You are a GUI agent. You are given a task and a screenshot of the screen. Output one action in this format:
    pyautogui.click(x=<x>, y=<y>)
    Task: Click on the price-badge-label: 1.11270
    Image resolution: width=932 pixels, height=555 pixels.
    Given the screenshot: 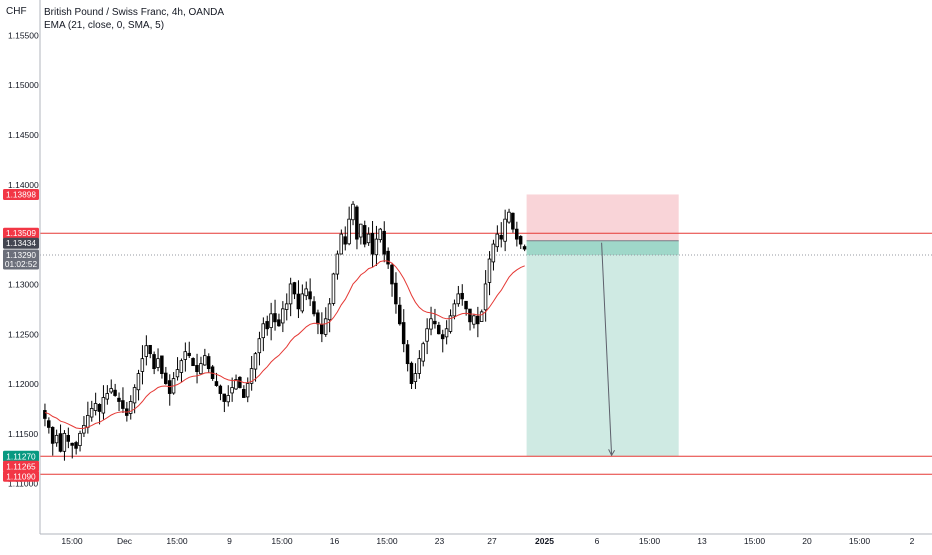 What is the action you would take?
    pyautogui.click(x=21, y=456)
    